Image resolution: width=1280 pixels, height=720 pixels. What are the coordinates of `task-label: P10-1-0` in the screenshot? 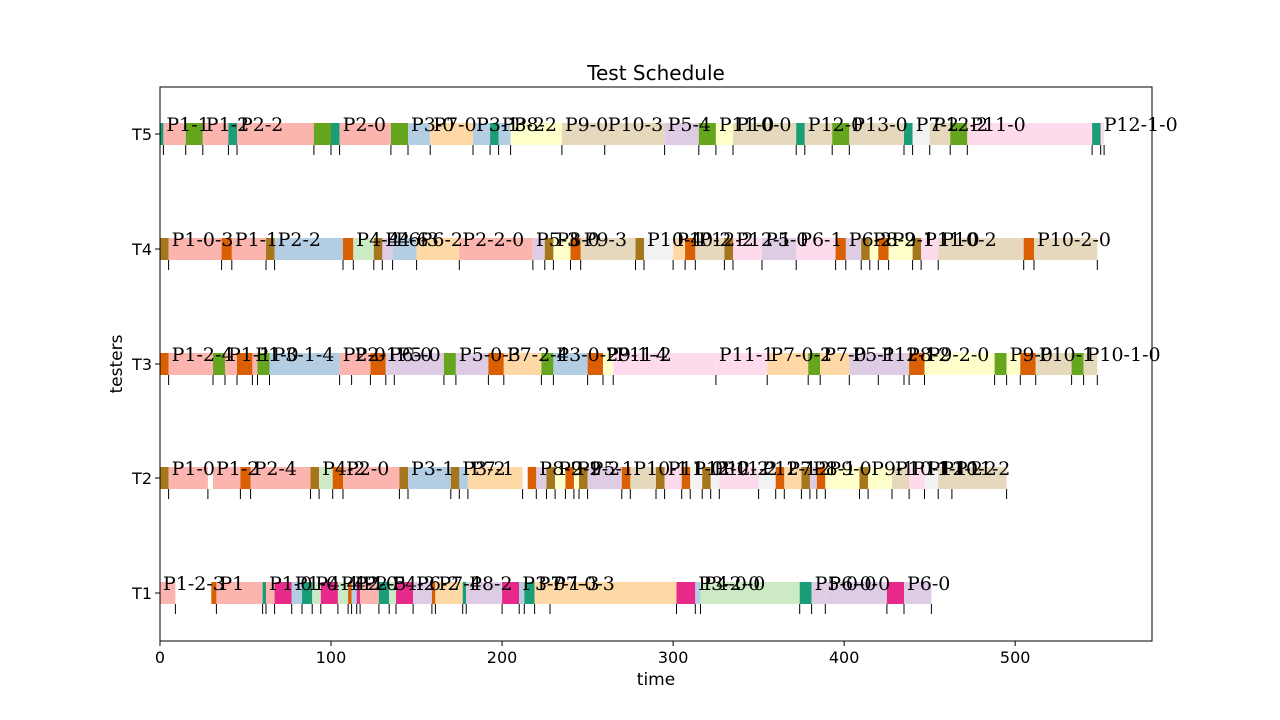 It's located at (1124, 355).